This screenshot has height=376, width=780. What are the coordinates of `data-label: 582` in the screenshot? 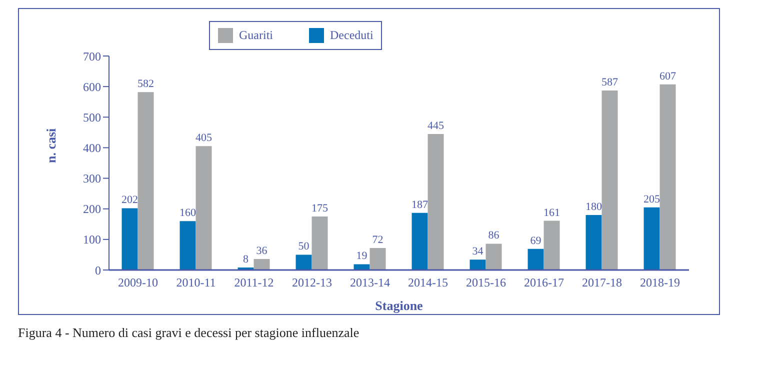 It's located at (146, 84).